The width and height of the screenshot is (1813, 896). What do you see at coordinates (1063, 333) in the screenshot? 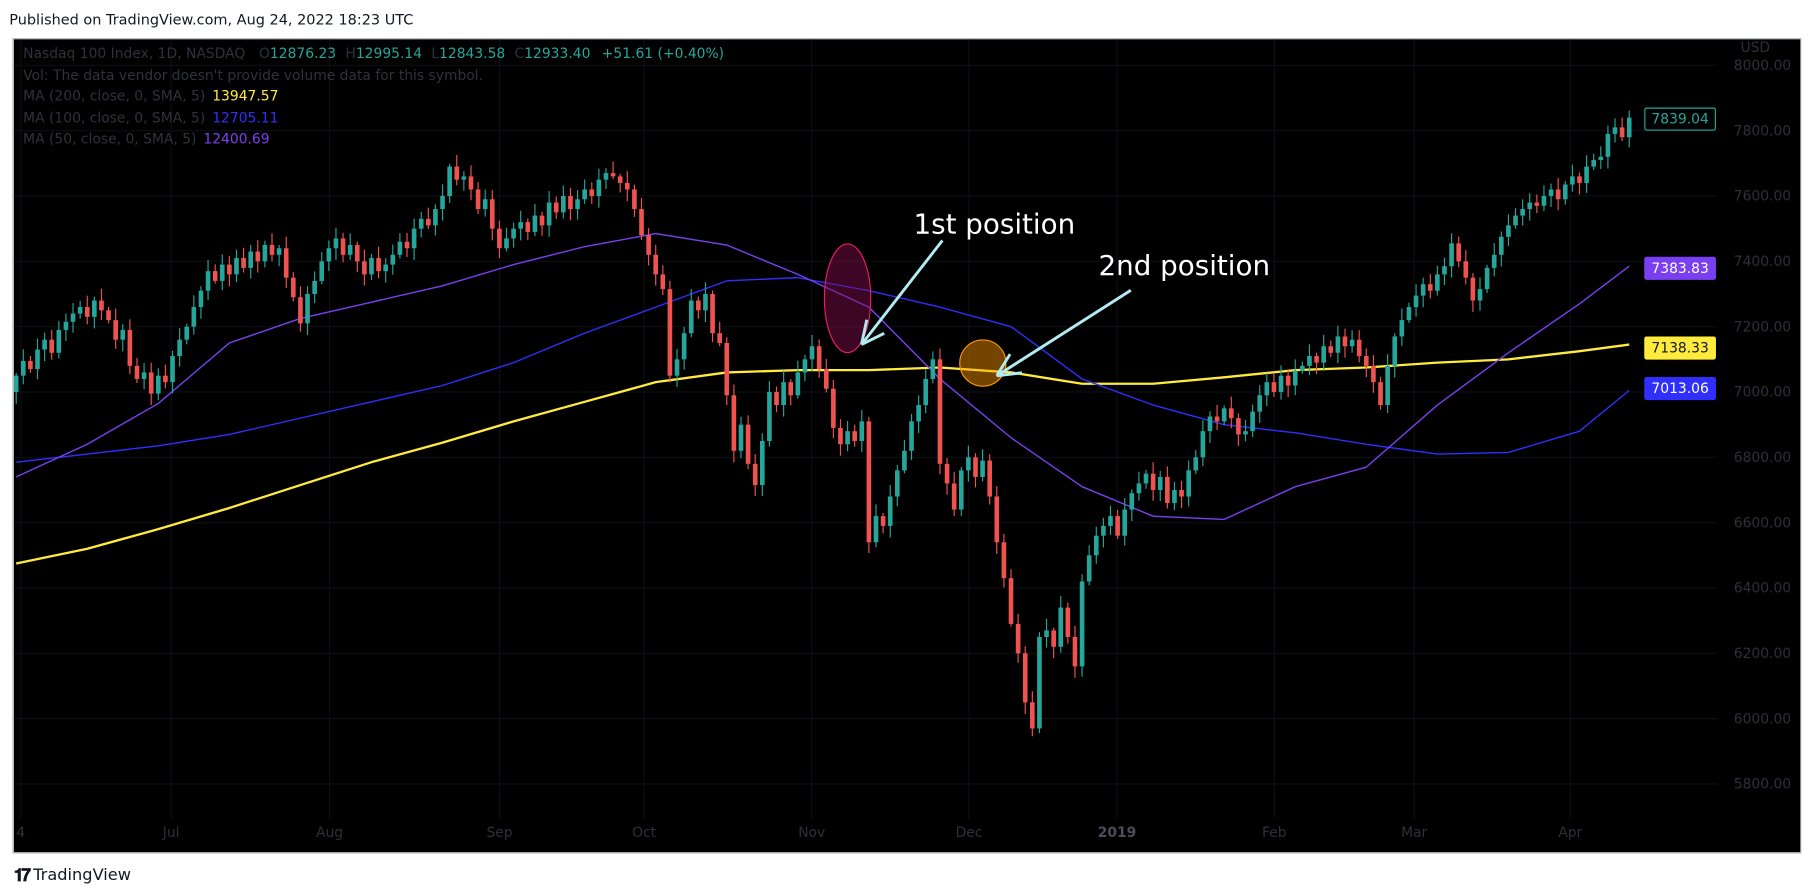
I see `arrow-2nd-position` at bounding box center [1063, 333].